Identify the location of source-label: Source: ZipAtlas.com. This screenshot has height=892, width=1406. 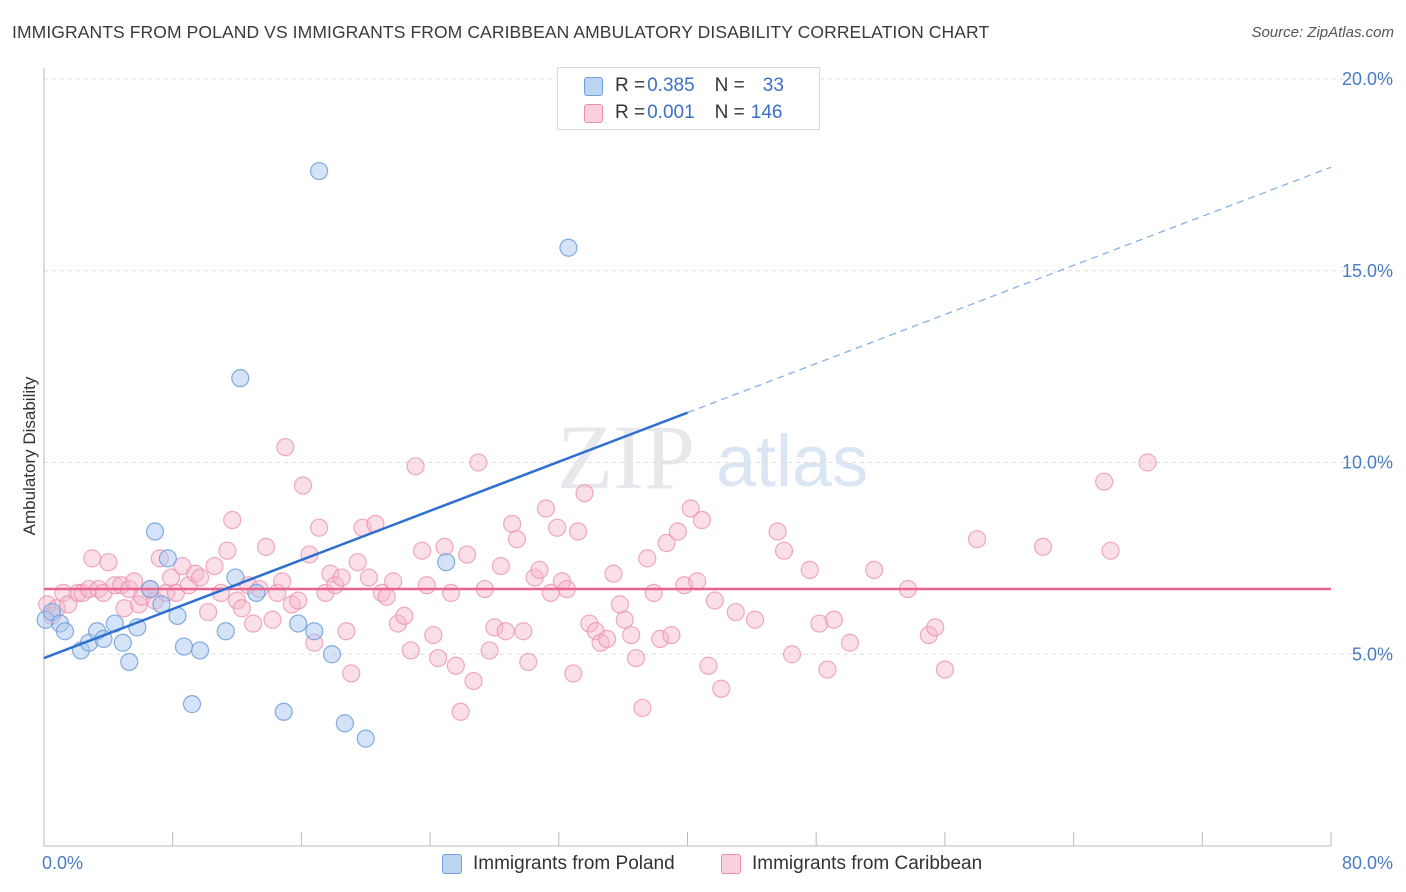
(1322, 32).